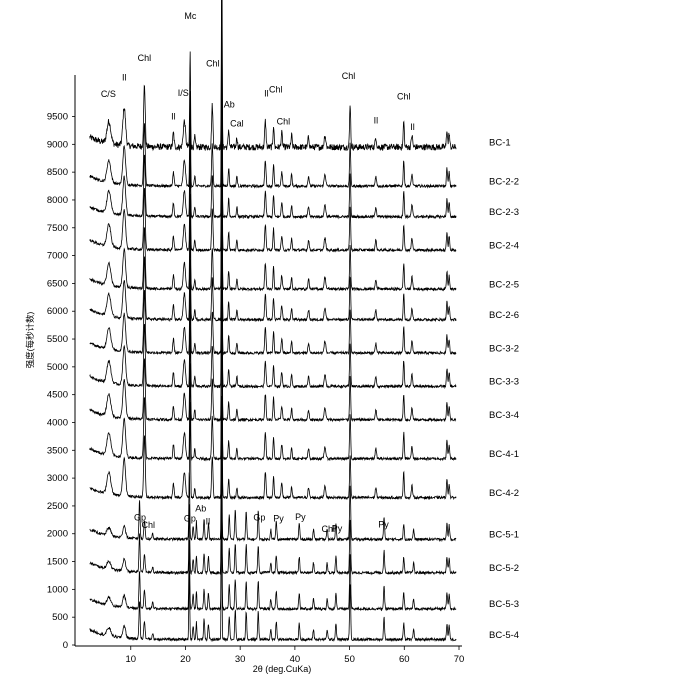  I want to click on sample-label: BC-2-6, so click(504, 315).